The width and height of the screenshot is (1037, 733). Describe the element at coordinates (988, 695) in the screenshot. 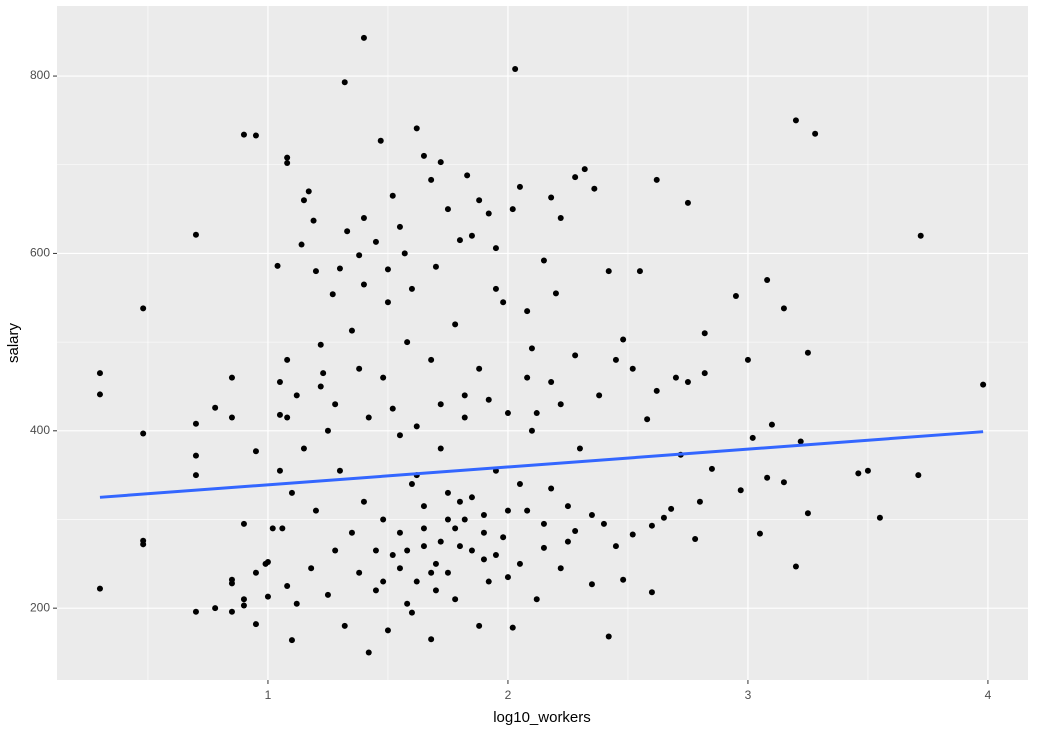

I see `x-tick-label: 4` at that location.